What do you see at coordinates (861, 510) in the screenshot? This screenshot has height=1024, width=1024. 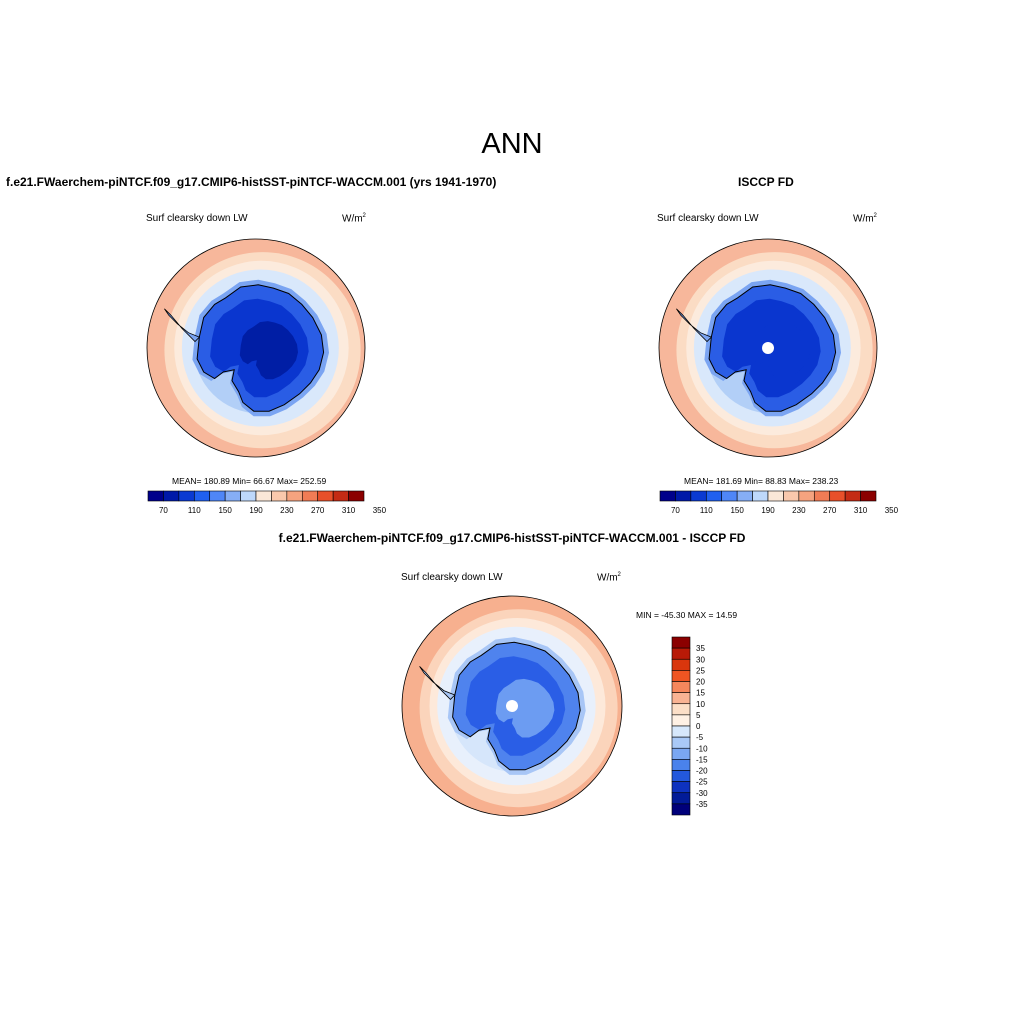 I see `obs-colorbar-tick-label: 310` at bounding box center [861, 510].